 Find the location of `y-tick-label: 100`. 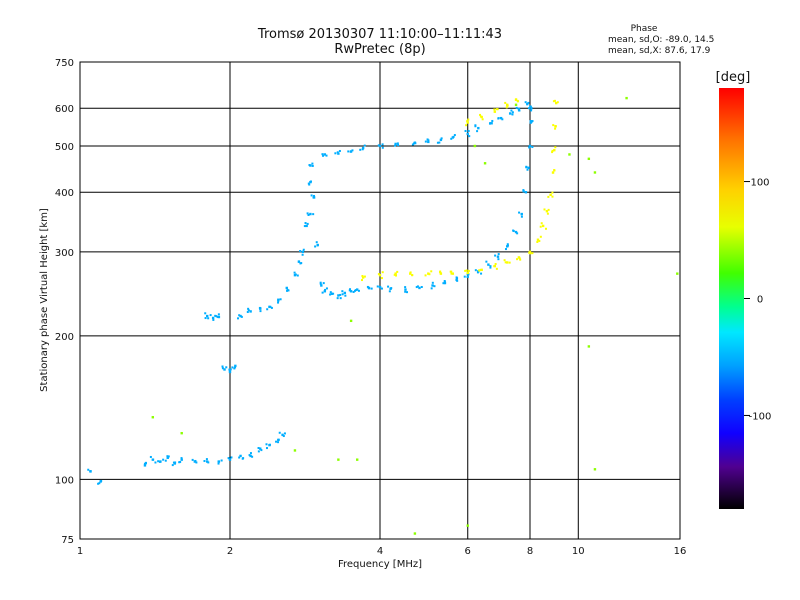

y-tick-label: 100 is located at coordinates (64, 480).